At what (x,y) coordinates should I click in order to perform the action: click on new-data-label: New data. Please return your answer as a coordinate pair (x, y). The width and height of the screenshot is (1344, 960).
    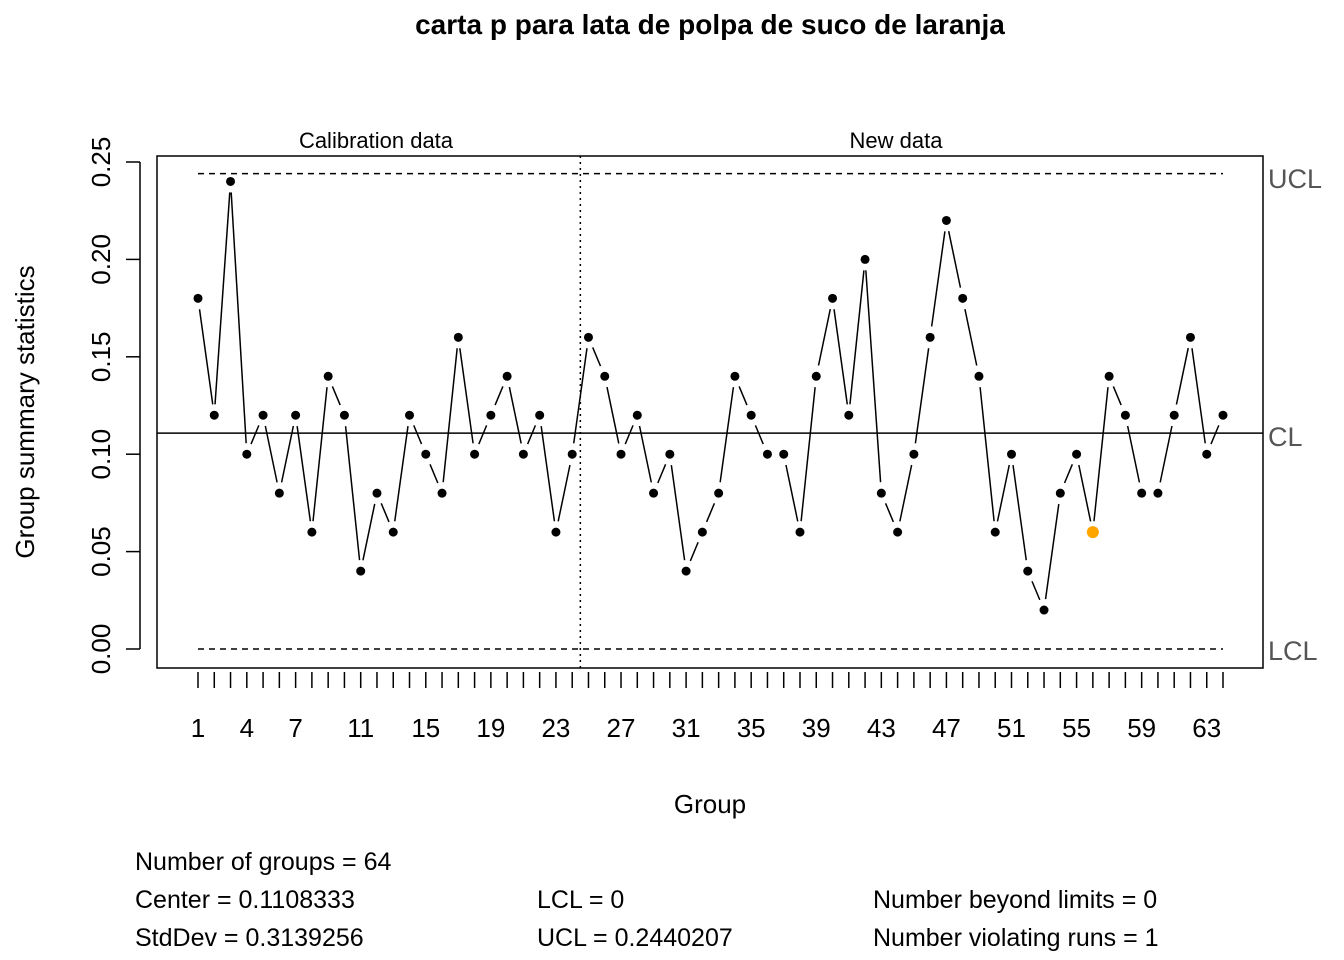
    Looking at the image, I should click on (897, 140).